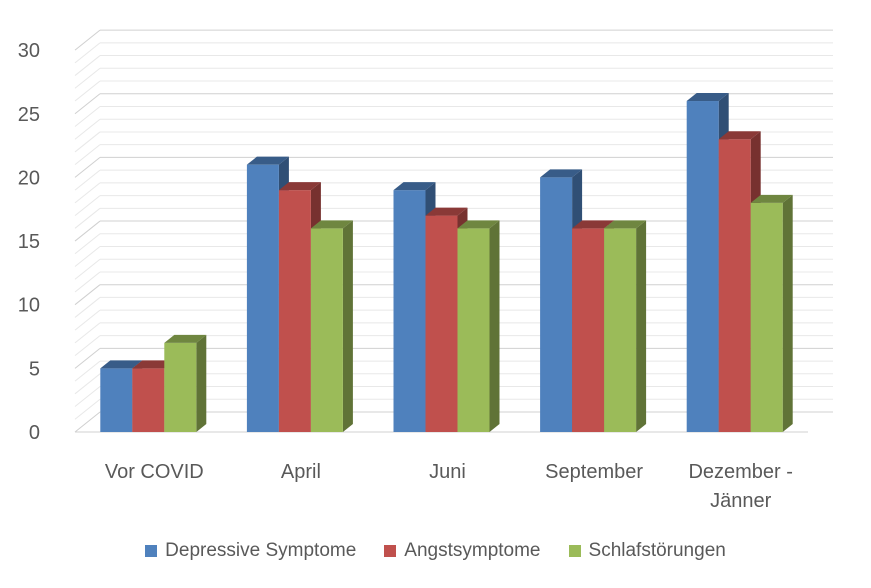 This screenshot has height=588, width=871. I want to click on x-tick-label: Dezember -, so click(740, 472).